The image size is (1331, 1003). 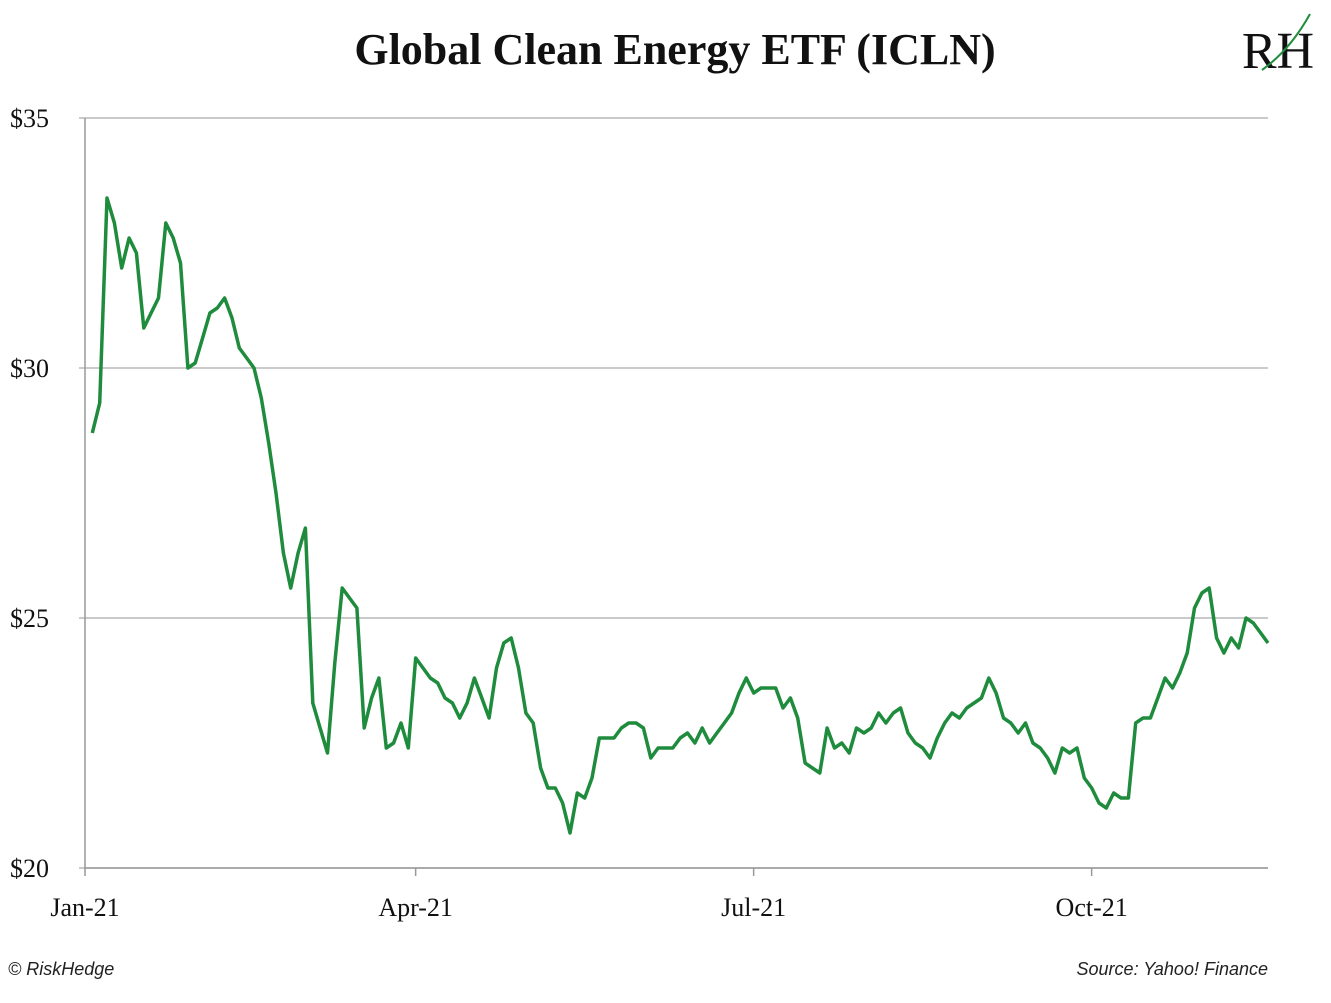 I want to click on y-tick-label: $35, so click(x=29, y=118).